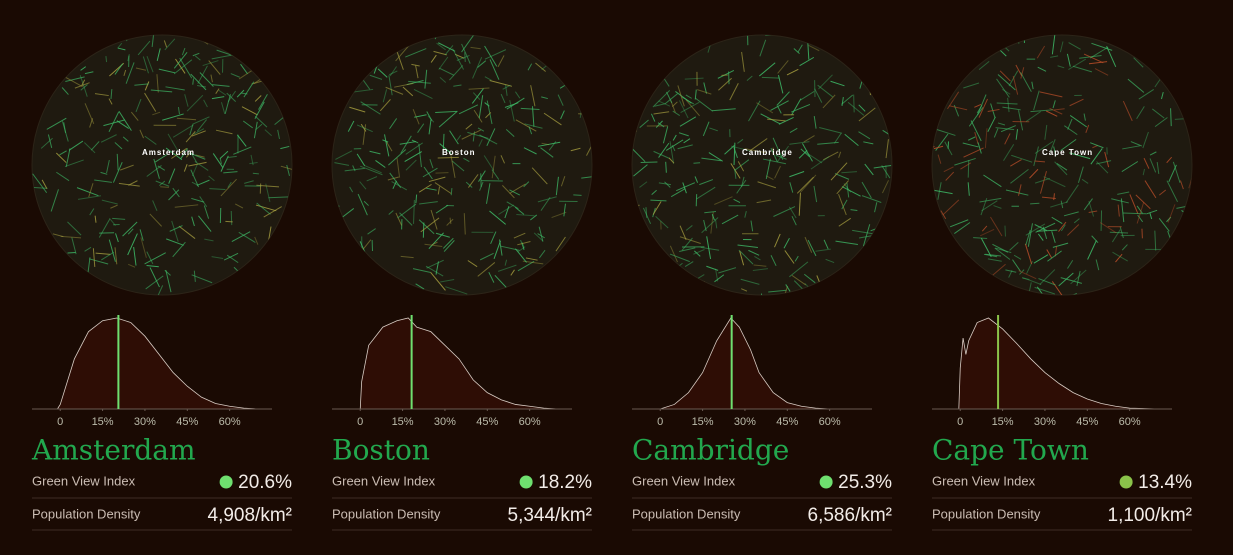  Describe the element at coordinates (381, 450) in the screenshot. I see `city-name: Boston` at that location.